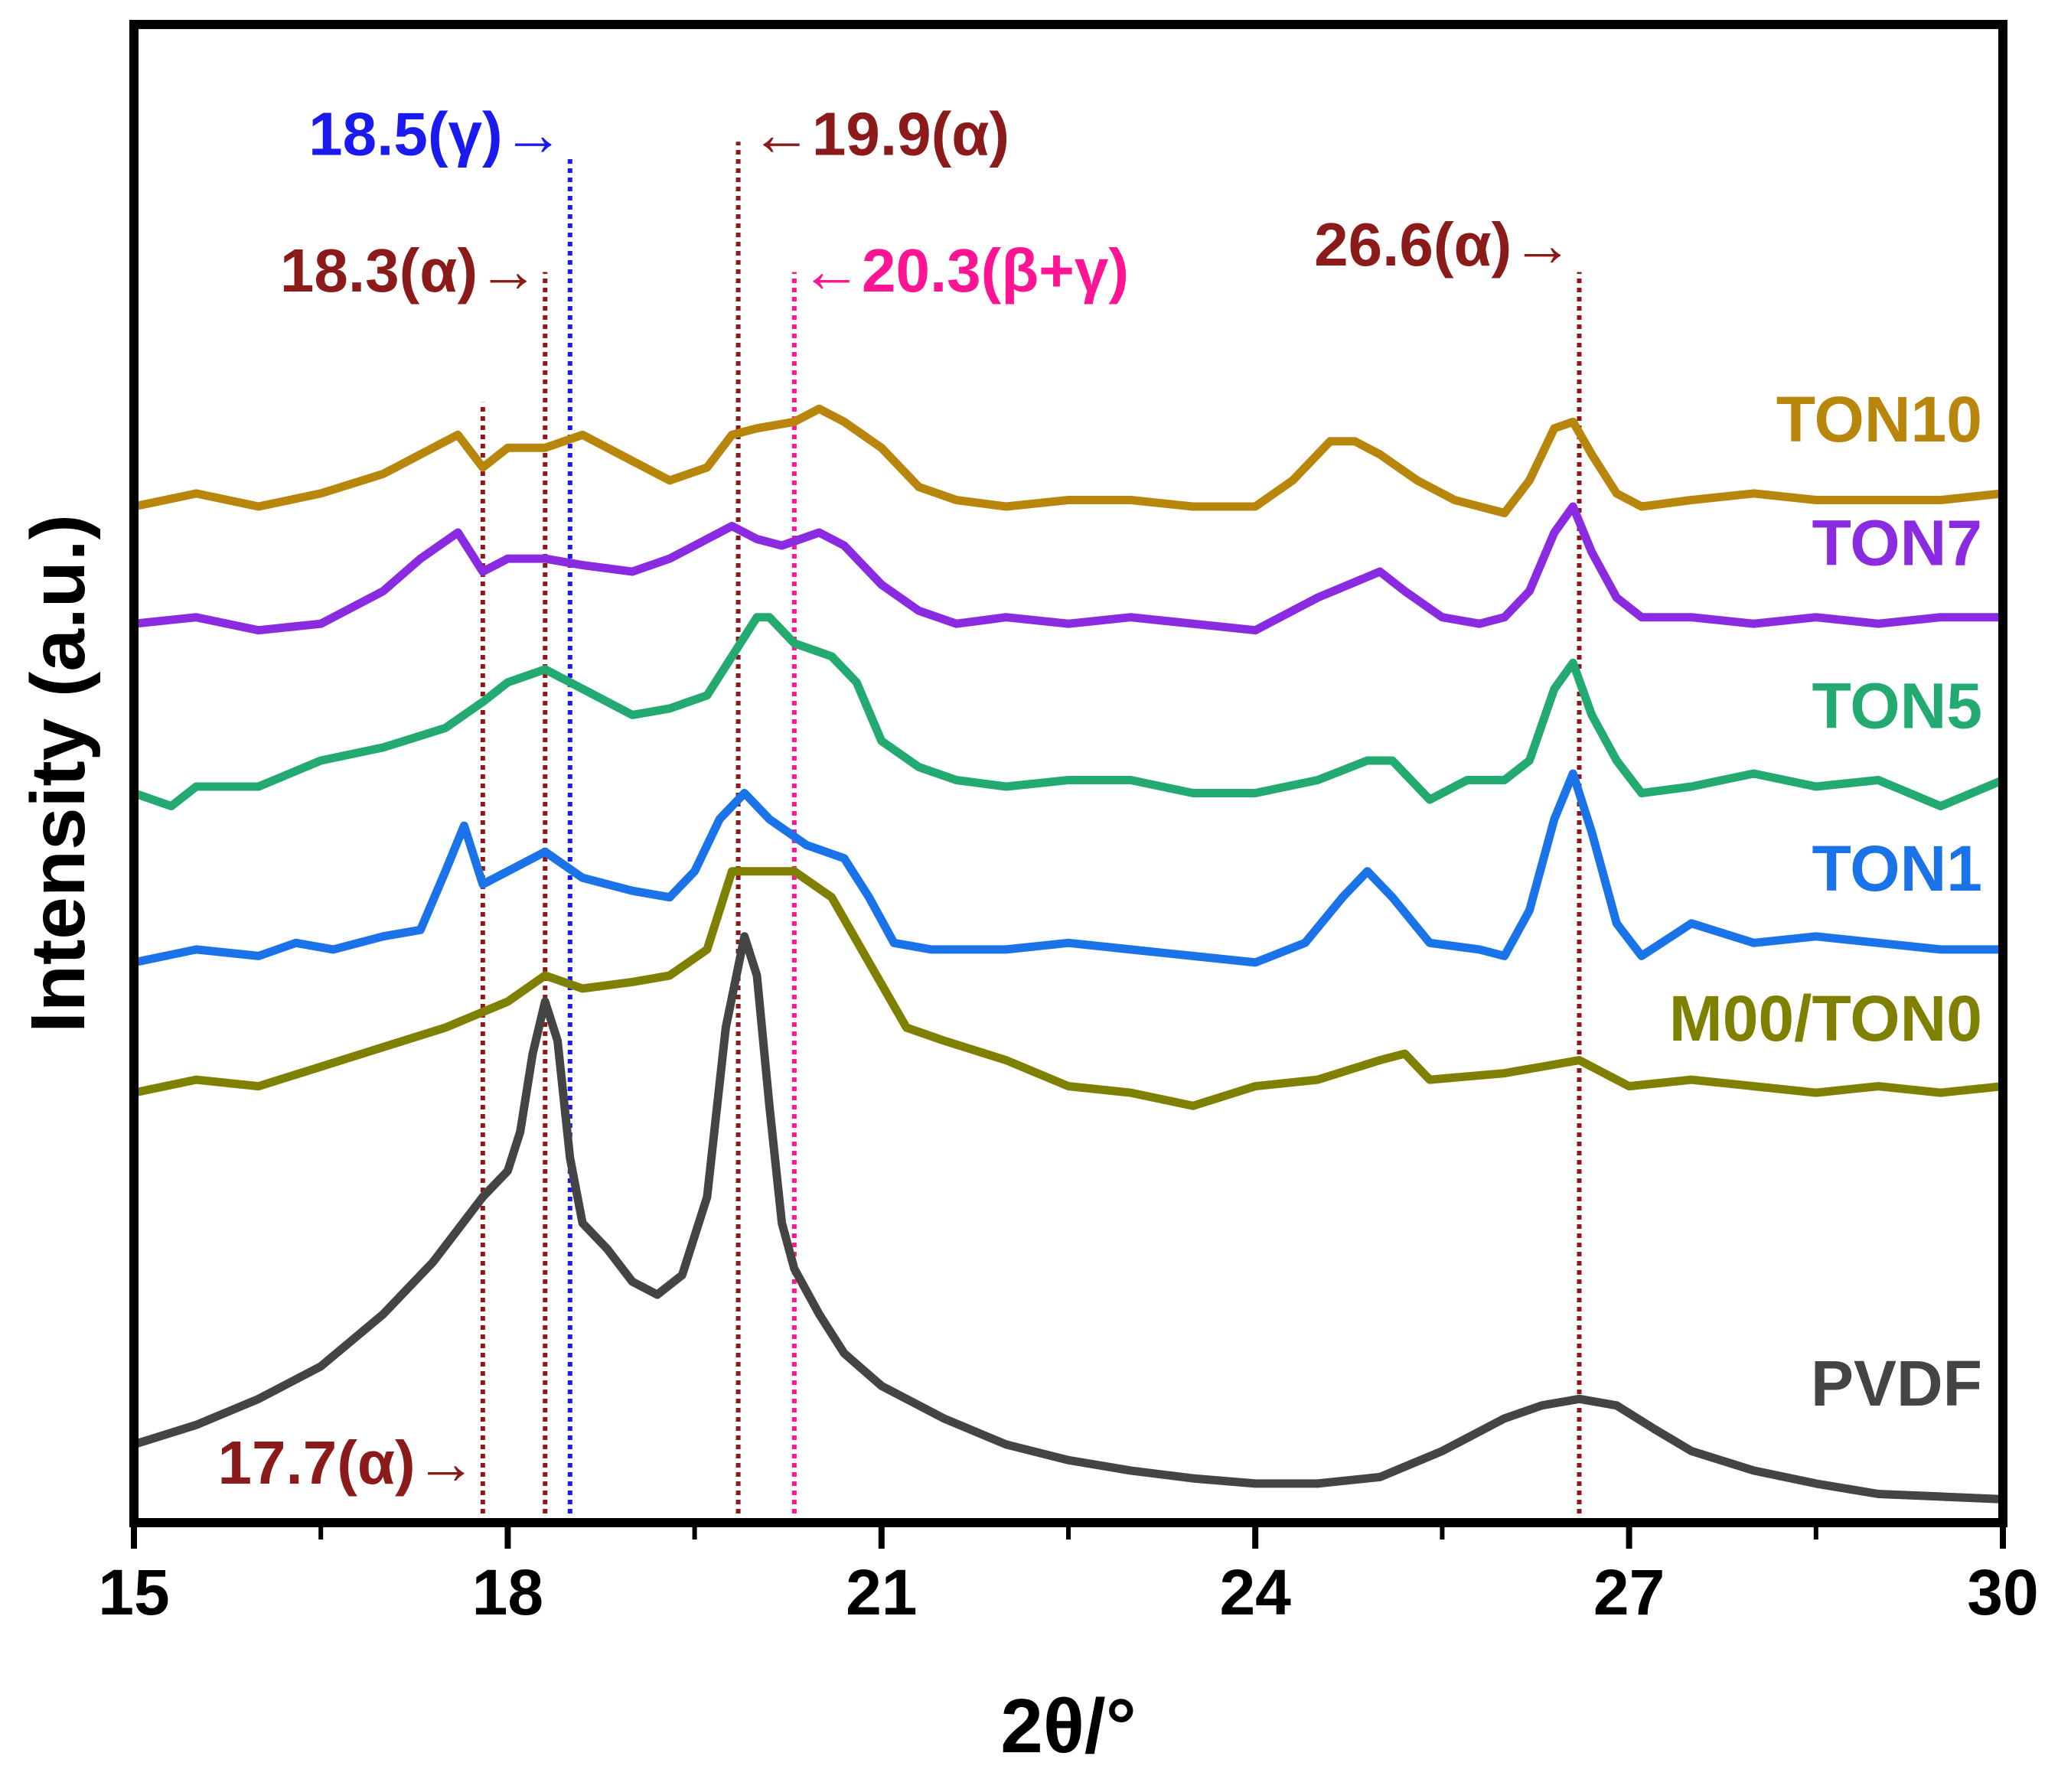 The width and height of the screenshot is (2071, 1792). Describe the element at coordinates (1897, 543) in the screenshot. I see `series-label-ton7: TON7` at that location.